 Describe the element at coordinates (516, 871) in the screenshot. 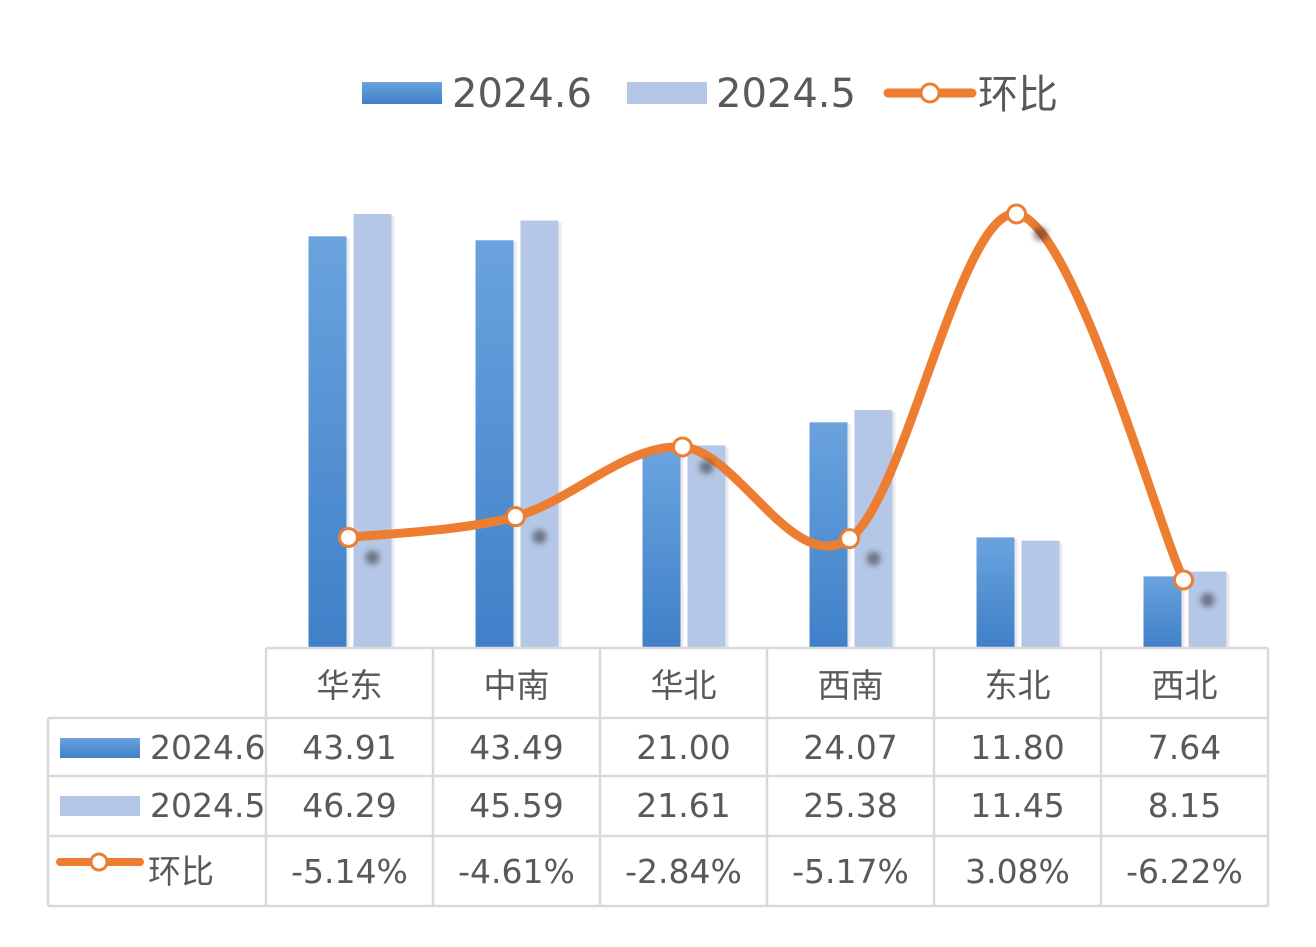

I see `table-cell-value: -4.61%` at that location.